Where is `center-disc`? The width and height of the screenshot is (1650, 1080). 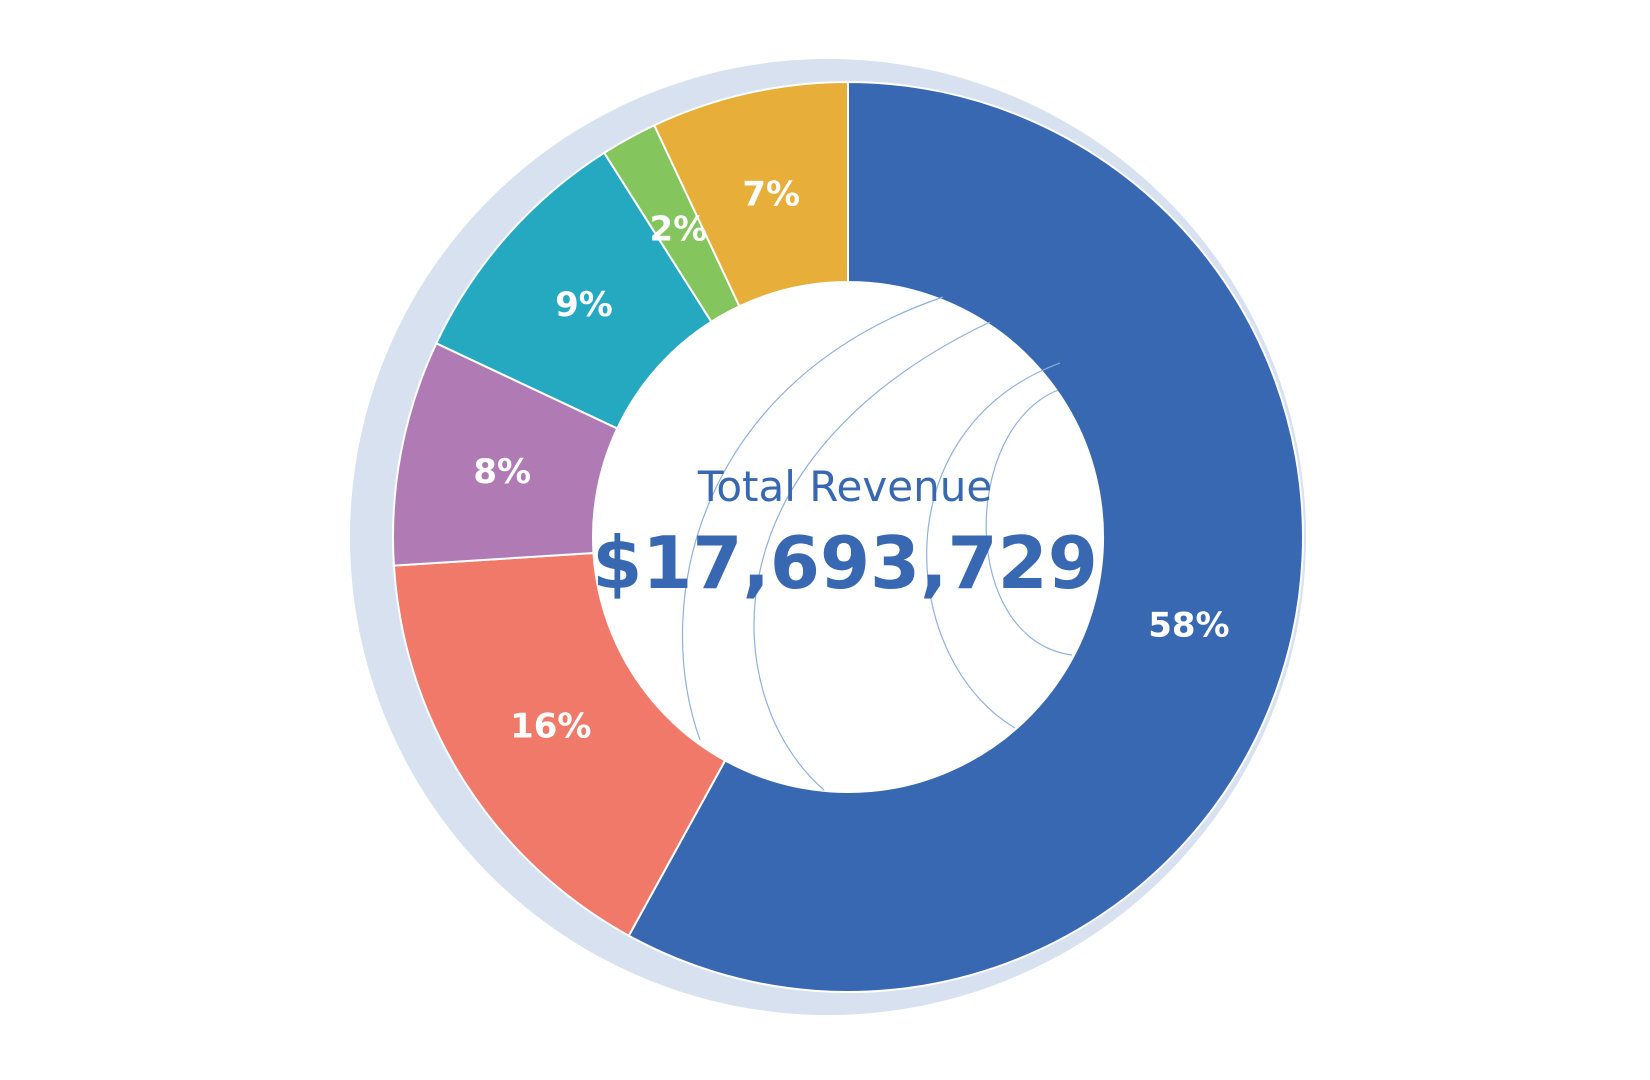 center-disc is located at coordinates (848, 537).